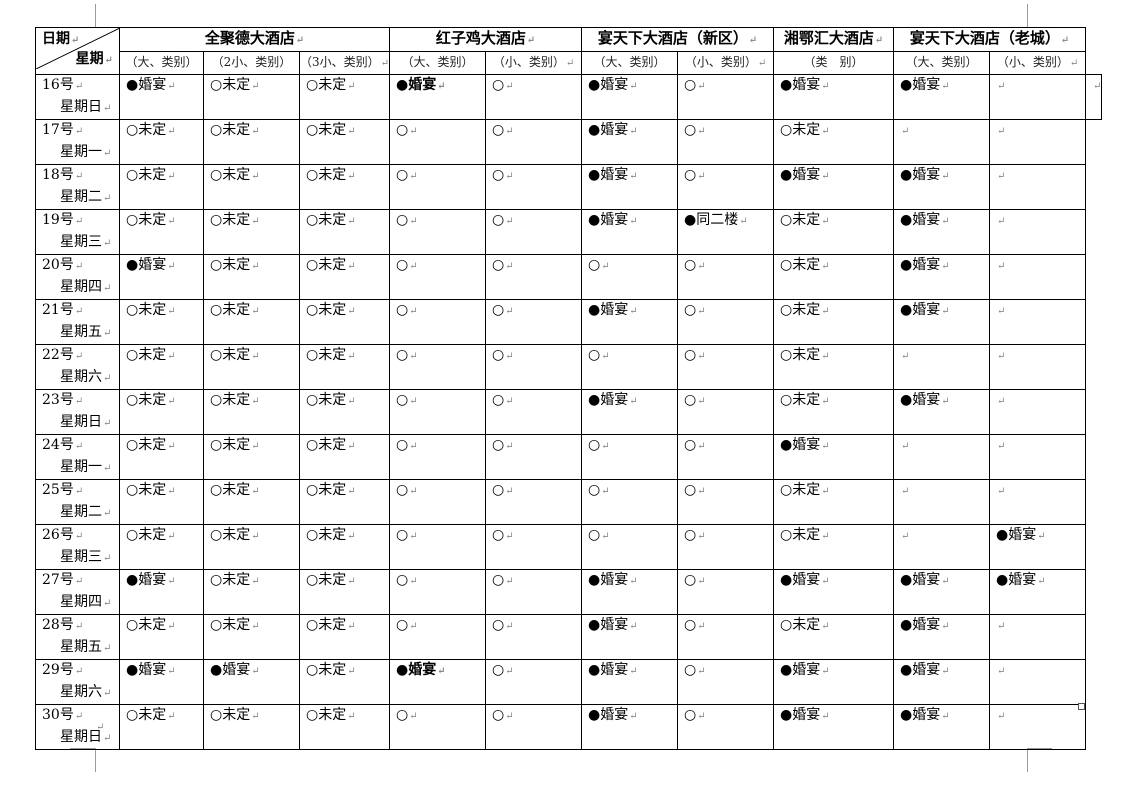  What do you see at coordinates (1081, 706) in the screenshot?
I see `table-resize-handle` at bounding box center [1081, 706].